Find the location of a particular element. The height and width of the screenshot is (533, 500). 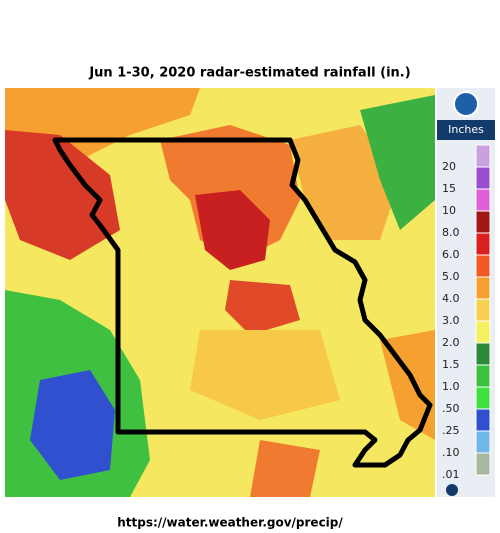

legend-label: 4.0 is located at coordinates (451, 298).